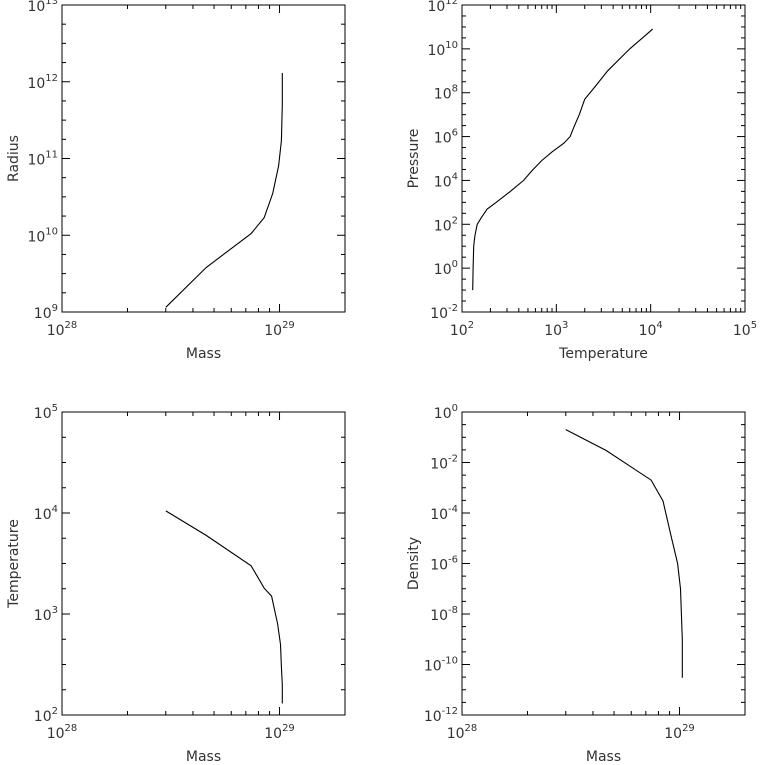 This screenshot has height=765, width=765. Describe the element at coordinates (414, 563) in the screenshot. I see `y-axis-label: Density` at that location.